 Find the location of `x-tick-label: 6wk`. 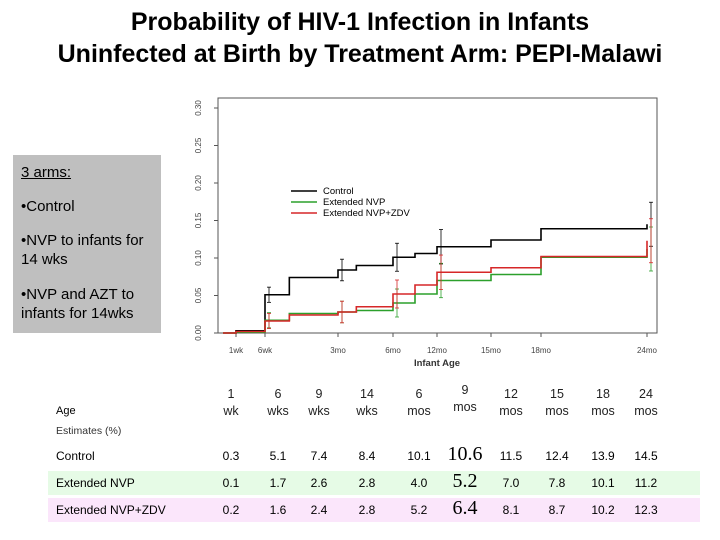

x-tick-label: 6wk is located at coordinates (265, 350).